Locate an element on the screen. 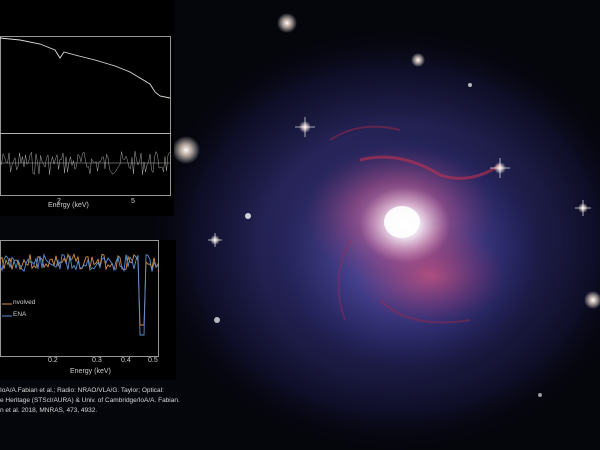  tick-label: 0.2 is located at coordinates (53, 360).